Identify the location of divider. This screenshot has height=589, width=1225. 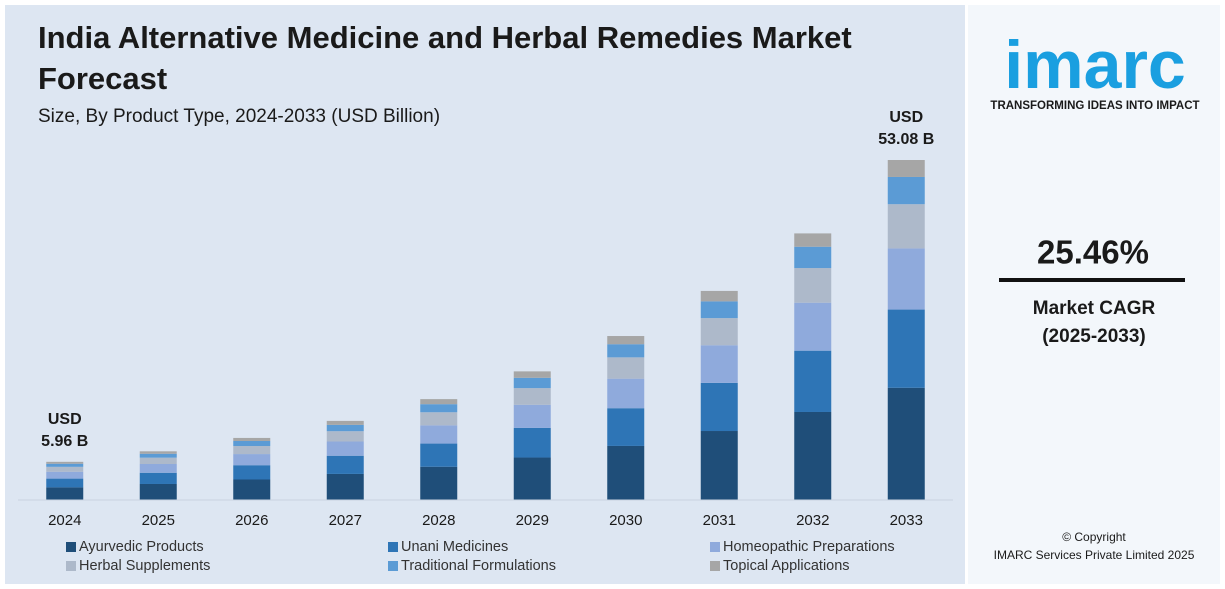
(1092, 280).